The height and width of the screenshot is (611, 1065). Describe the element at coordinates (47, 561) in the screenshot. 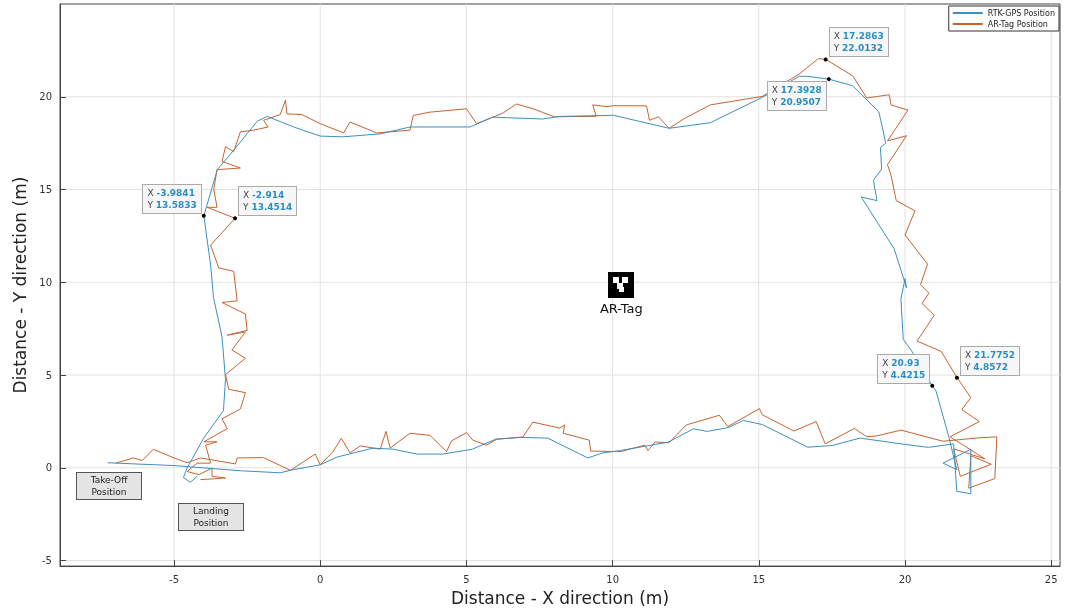

I see `y-tick-label: -5` at that location.